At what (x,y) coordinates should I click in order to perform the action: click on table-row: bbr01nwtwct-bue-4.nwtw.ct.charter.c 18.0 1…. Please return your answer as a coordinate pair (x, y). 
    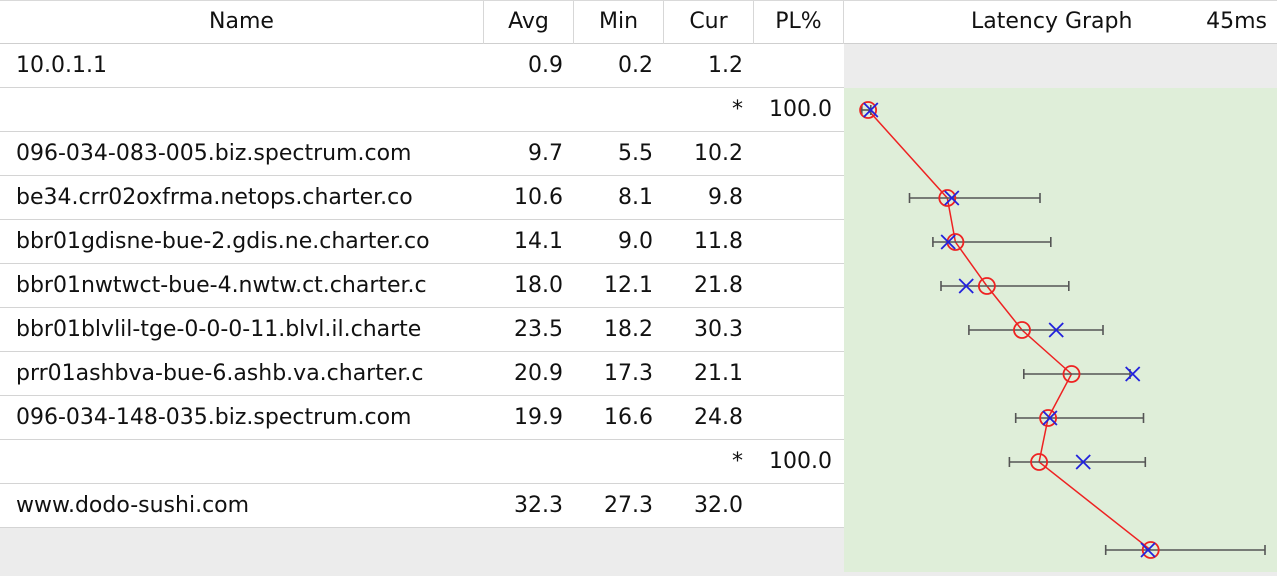
    Looking at the image, I should click on (422, 286).